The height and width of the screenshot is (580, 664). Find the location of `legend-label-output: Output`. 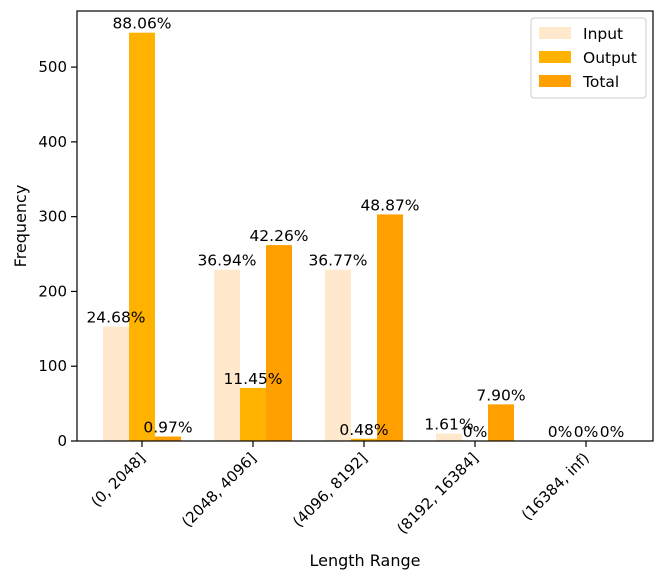

legend-label-output: Output is located at coordinates (610, 58).